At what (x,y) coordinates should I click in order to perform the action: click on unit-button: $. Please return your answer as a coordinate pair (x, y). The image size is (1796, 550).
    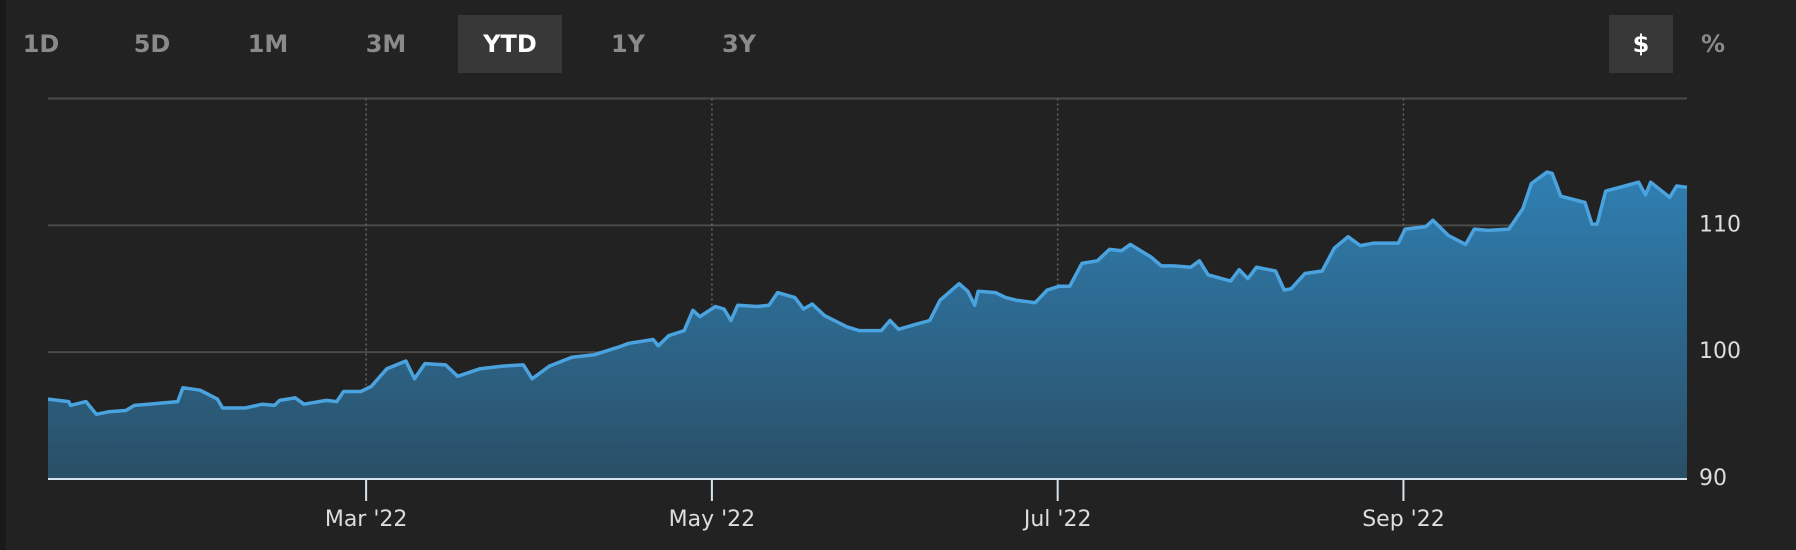
    Looking at the image, I should click on (1641, 44).